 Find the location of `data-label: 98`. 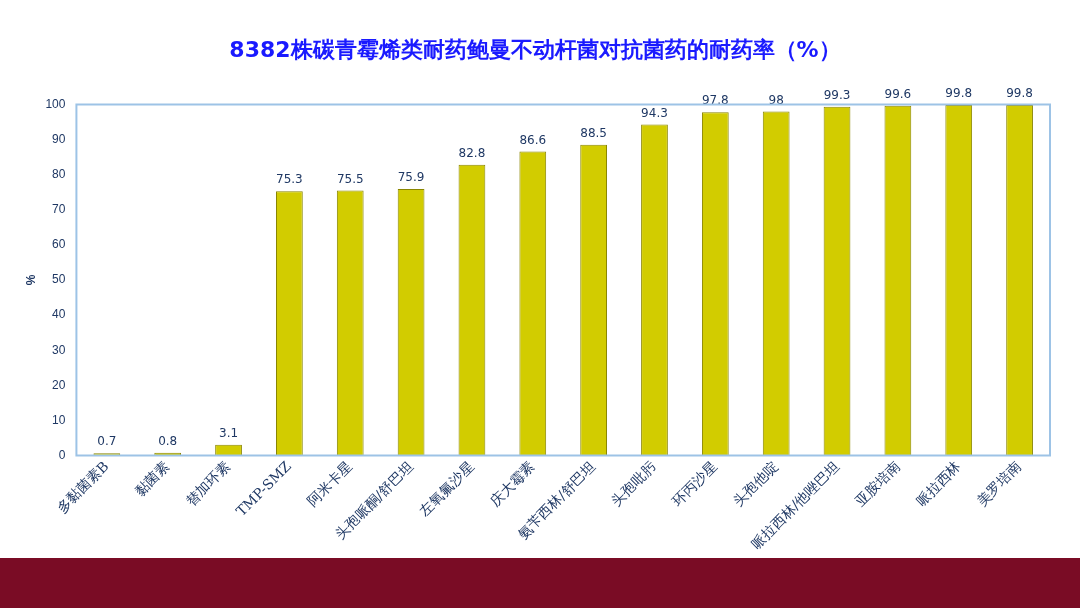

data-label: 98 is located at coordinates (776, 99).